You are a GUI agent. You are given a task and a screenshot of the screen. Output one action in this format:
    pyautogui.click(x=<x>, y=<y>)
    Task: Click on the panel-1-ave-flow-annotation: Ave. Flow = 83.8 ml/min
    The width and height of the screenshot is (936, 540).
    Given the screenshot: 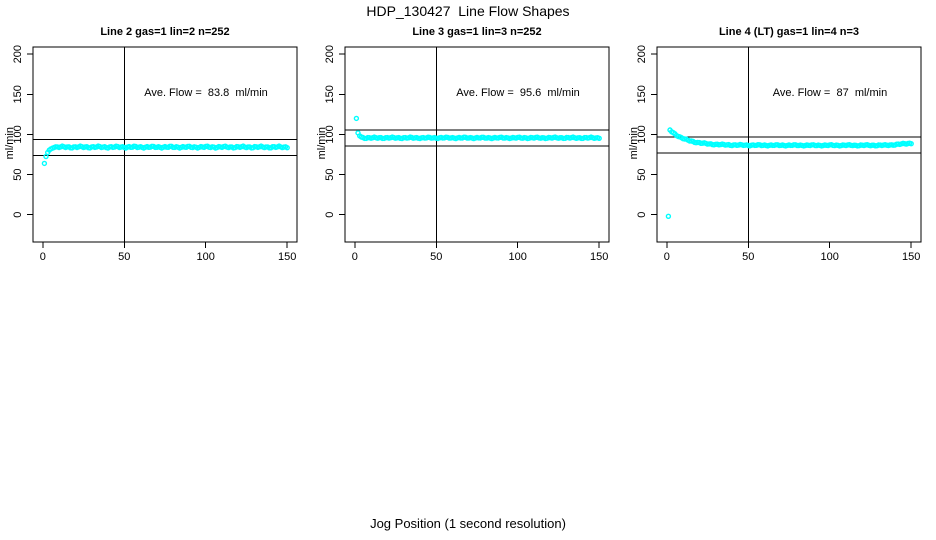 What is the action you would take?
    pyautogui.click(x=206, y=93)
    